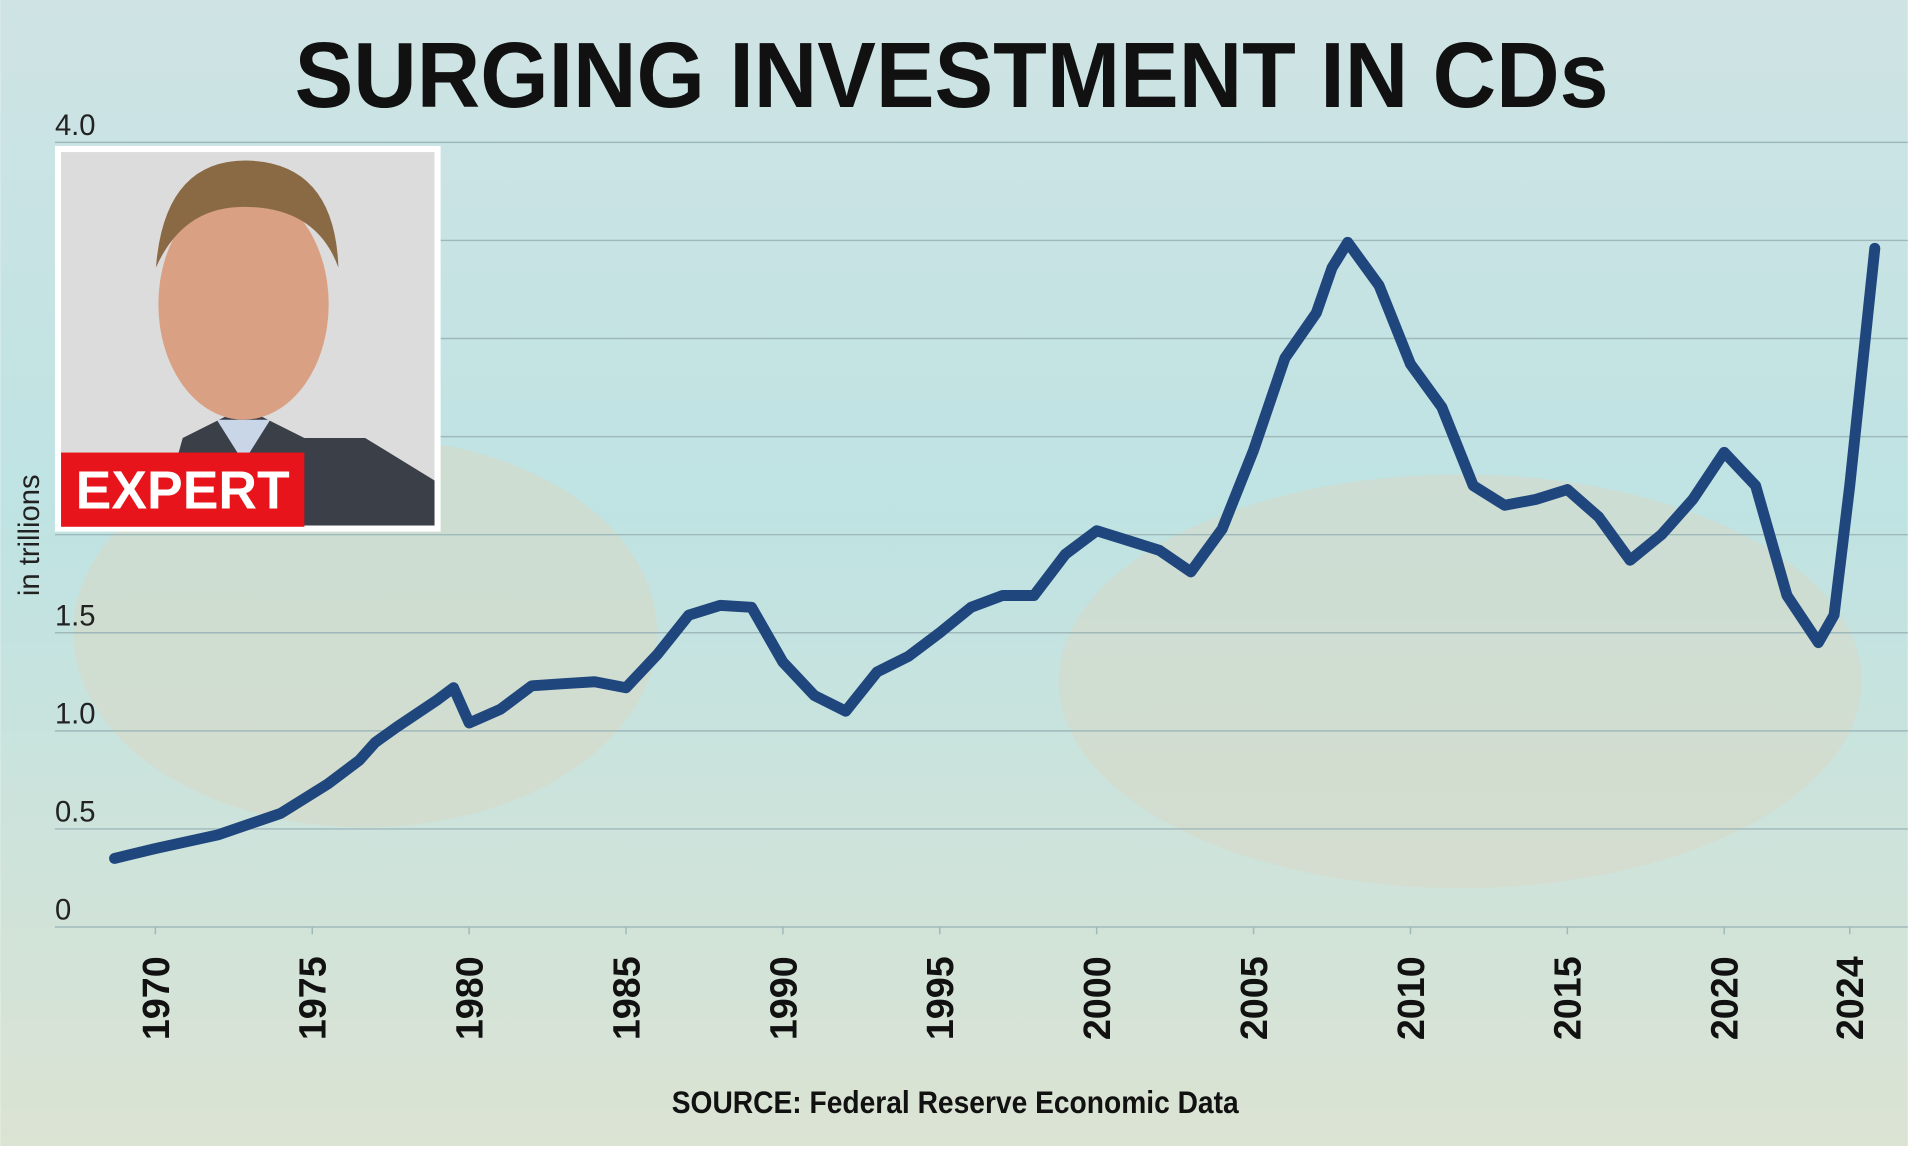 The height and width of the screenshot is (1151, 1908). What do you see at coordinates (75, 616) in the screenshot?
I see `y-tick-label: 1.5` at bounding box center [75, 616].